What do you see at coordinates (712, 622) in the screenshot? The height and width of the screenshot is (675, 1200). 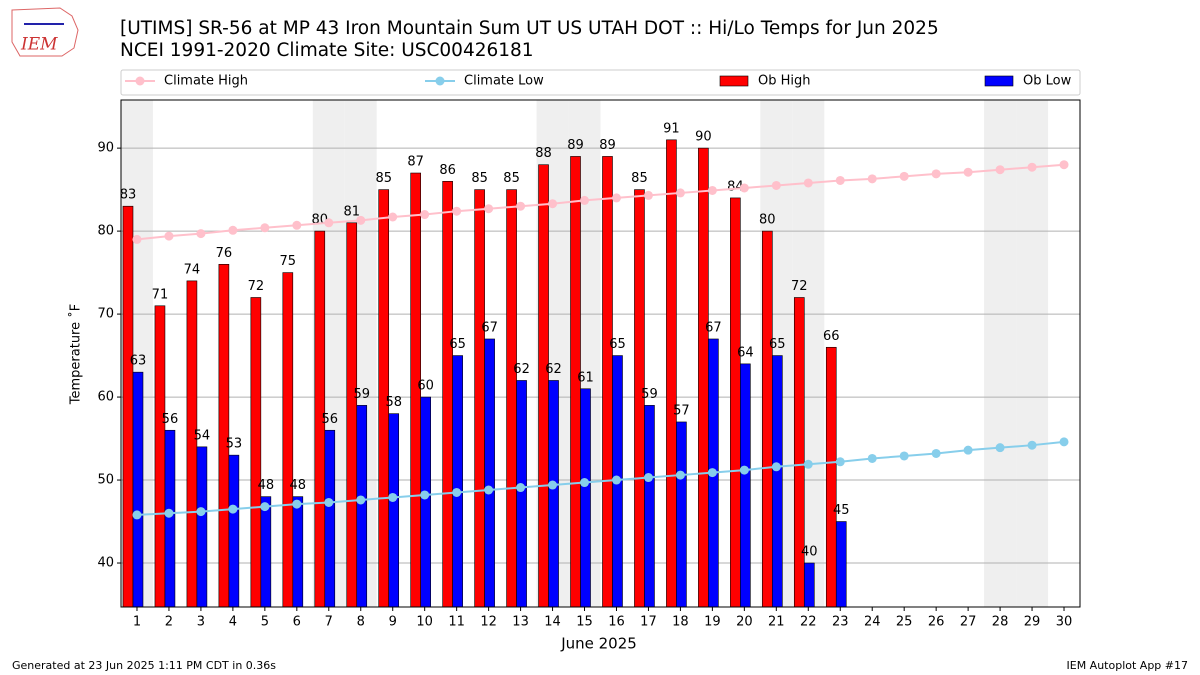 I see `x-tick-label: 19` at bounding box center [712, 622].